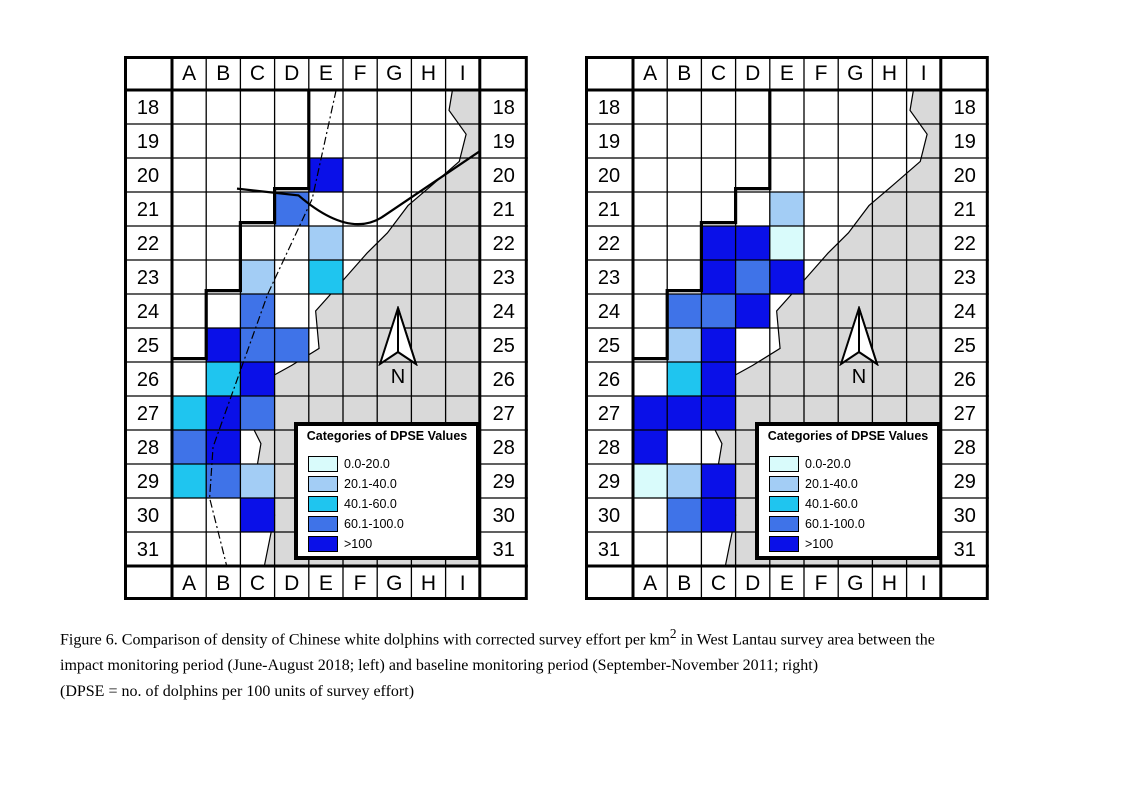 The width and height of the screenshot is (1123, 794). I want to click on grid-cell-A29, so click(650, 481).